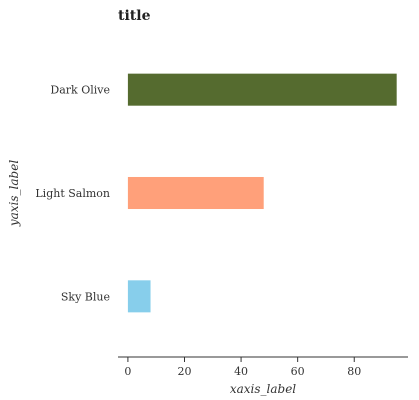 This screenshot has height=400, width=419. Describe the element at coordinates (262, 89) in the screenshot. I see `bar-dark-olive` at that location.